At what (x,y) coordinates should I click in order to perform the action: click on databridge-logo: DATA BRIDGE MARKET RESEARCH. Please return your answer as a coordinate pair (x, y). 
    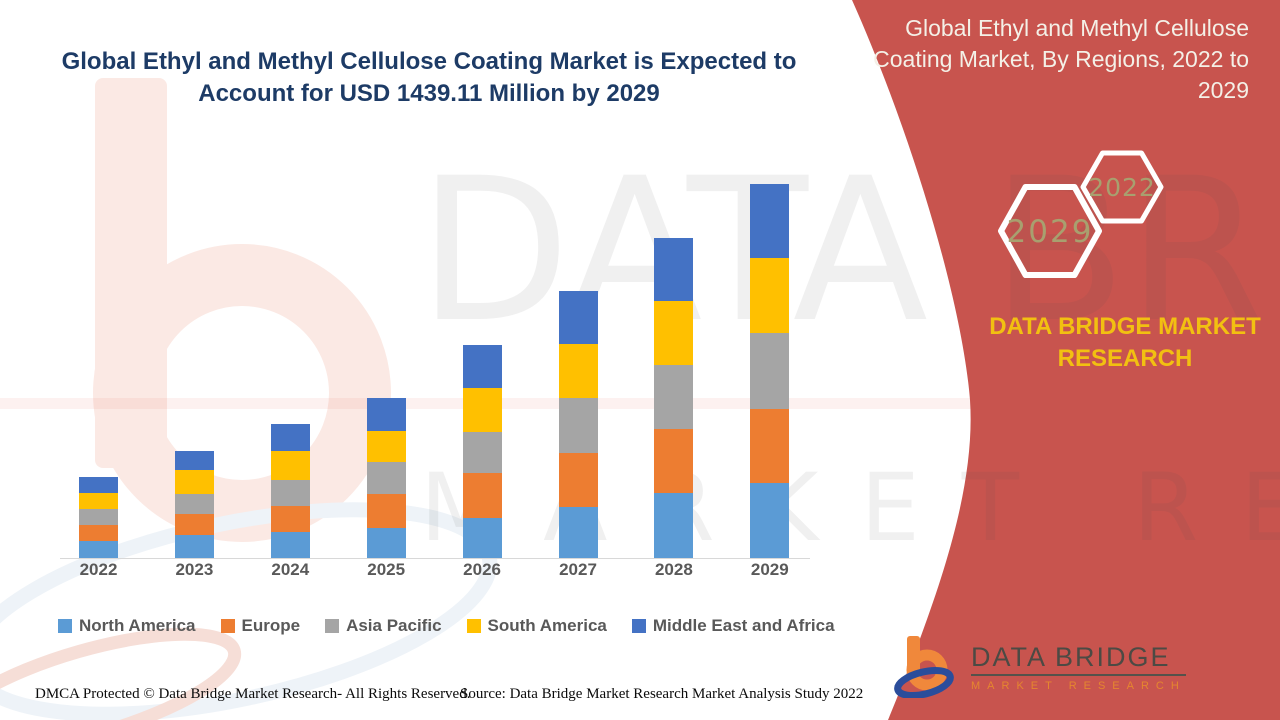
    Looking at the image, I should click on (1039, 667).